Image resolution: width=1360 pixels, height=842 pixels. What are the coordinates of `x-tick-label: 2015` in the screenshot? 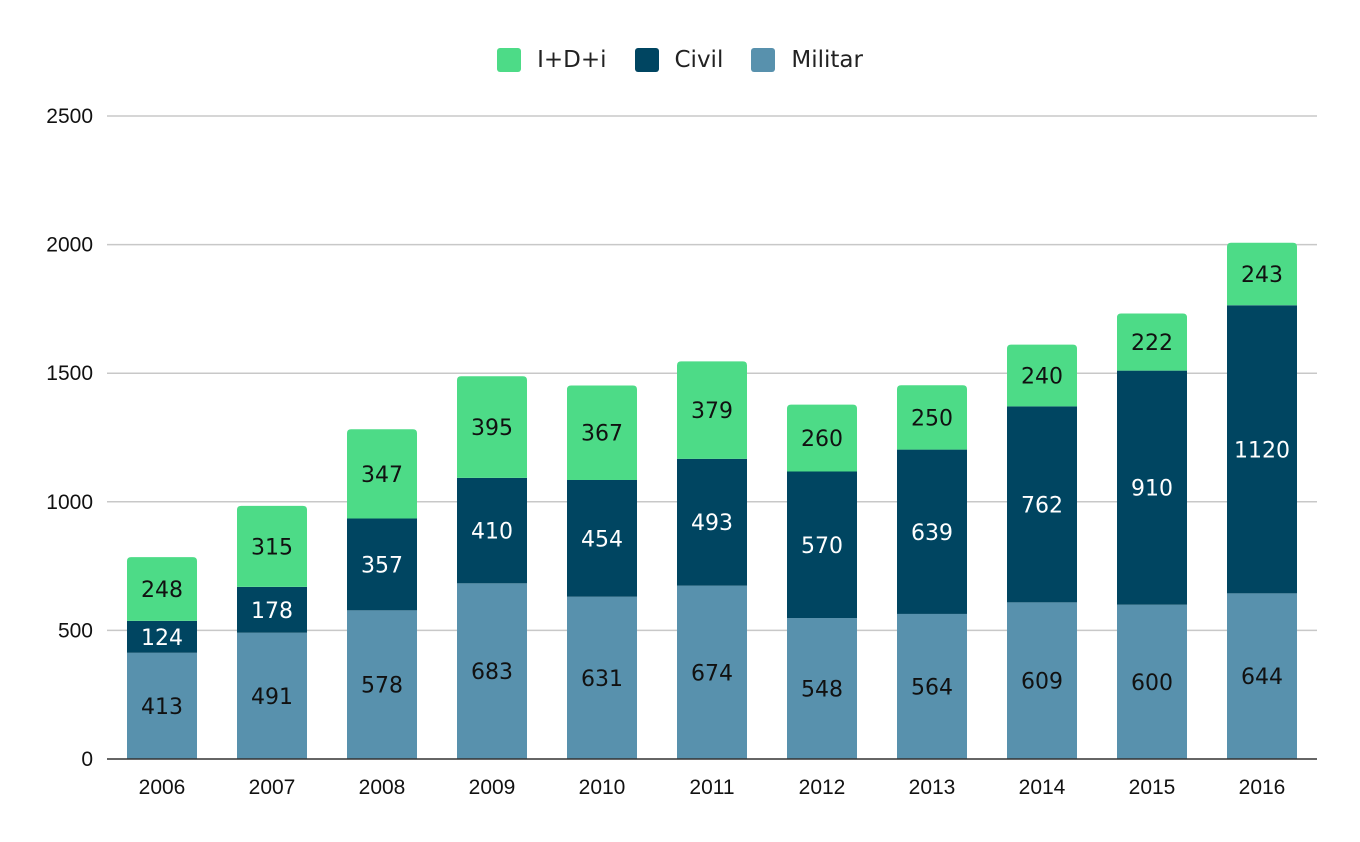 It's located at (1152, 787).